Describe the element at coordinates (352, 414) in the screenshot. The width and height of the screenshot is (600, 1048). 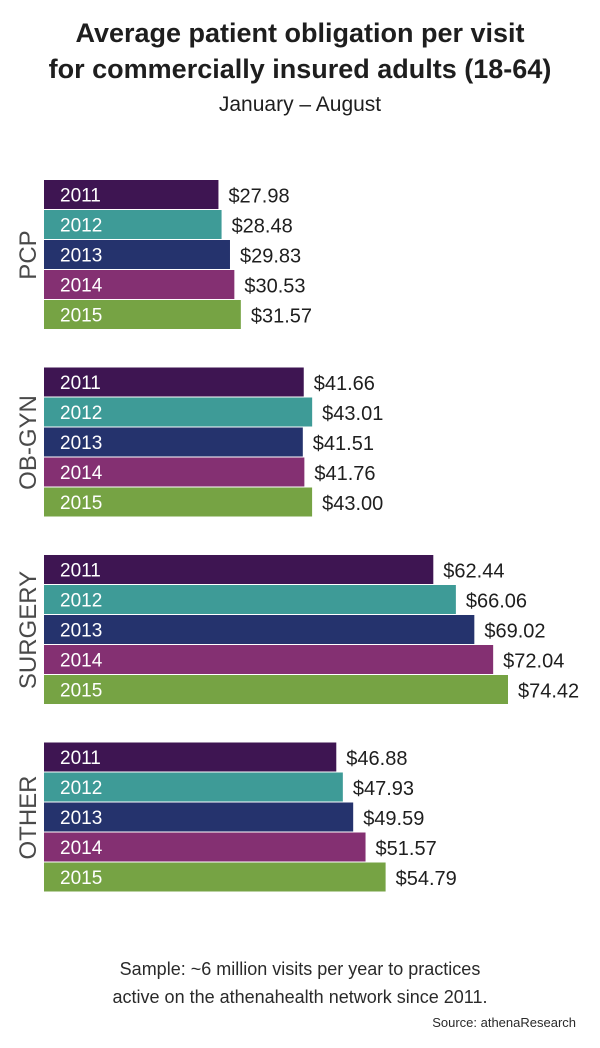
I see `value-label-ob-gyn-2012: $43.01` at that location.